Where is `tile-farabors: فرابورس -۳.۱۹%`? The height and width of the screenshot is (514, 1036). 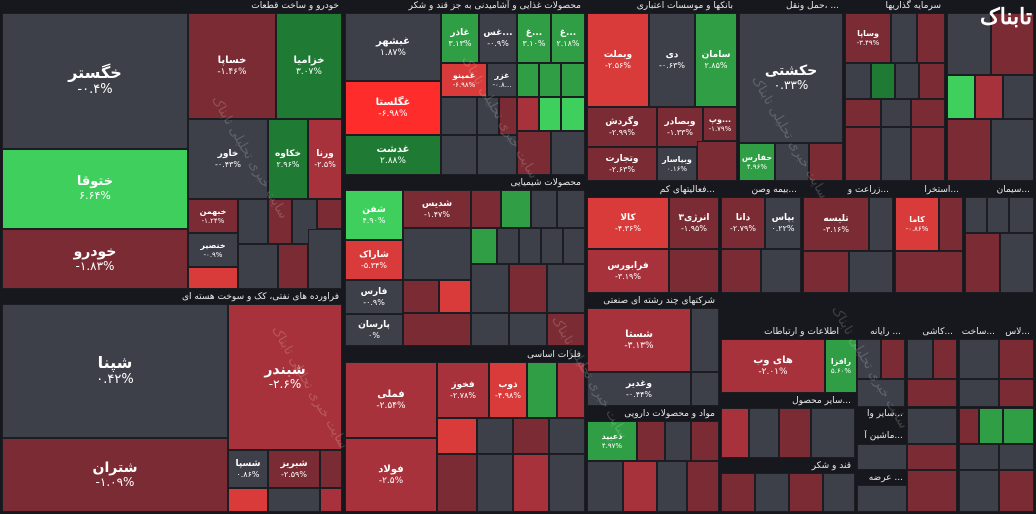 tile-farabors: فرابورس -۳.۱۹% is located at coordinates (628, 271).